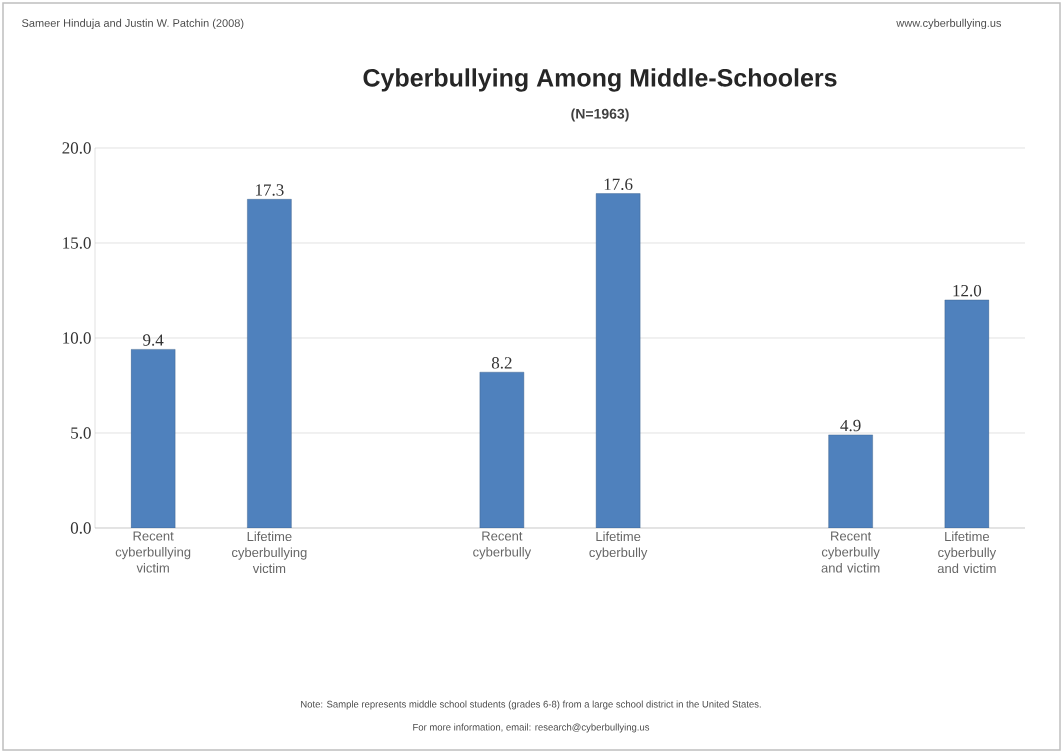 This screenshot has width=1063, height=753. Describe the element at coordinates (153, 552) in the screenshot. I see `x-tick-label: Recent cyberbullying victim` at that location.